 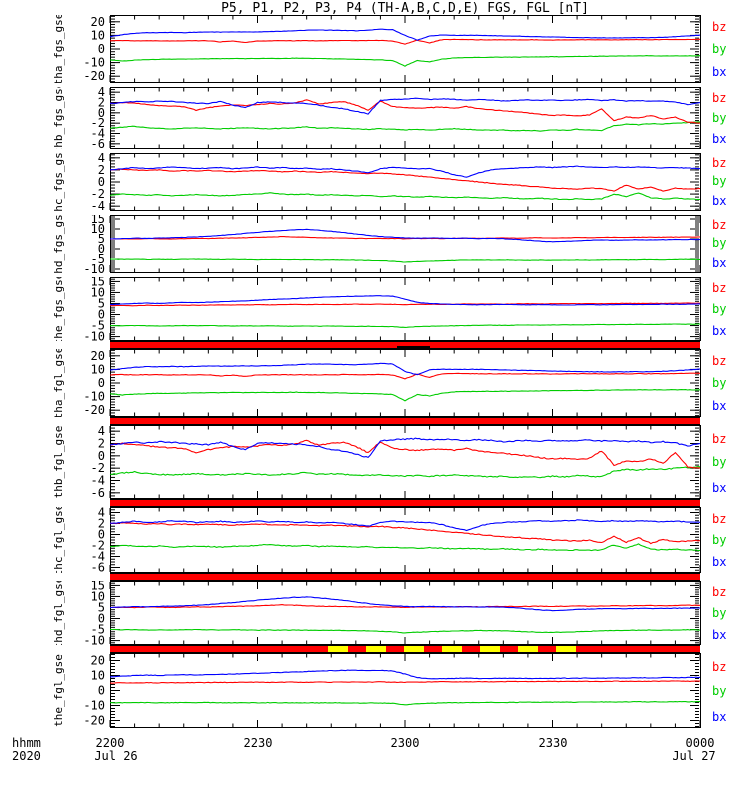 What do you see at coordinates (694, 756) in the screenshot?
I see `x-date-right: Jul 27` at bounding box center [694, 756].